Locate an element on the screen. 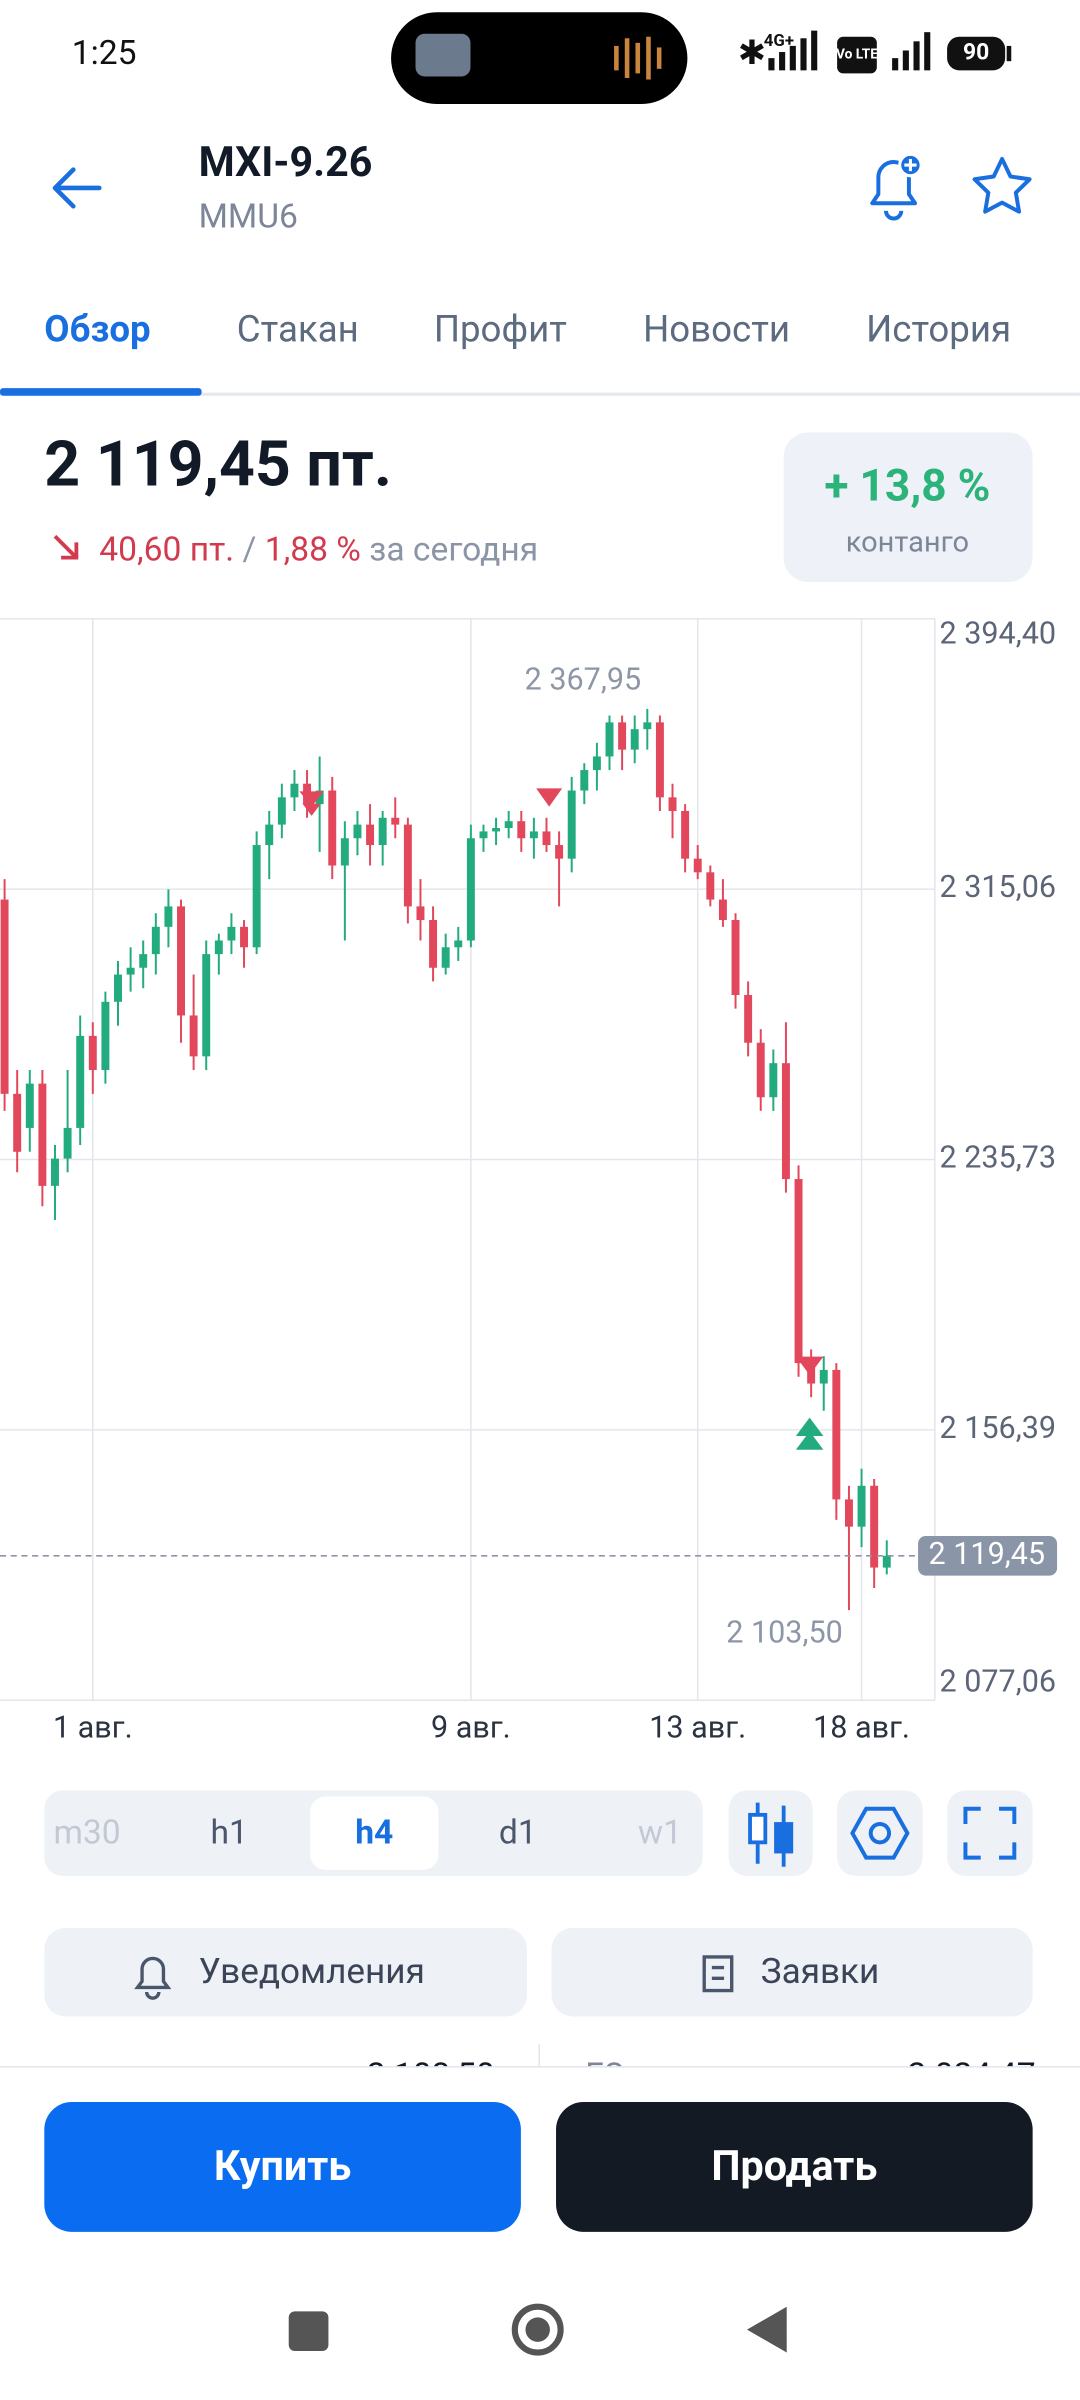 The image size is (1080, 2400). sell-label: Продать is located at coordinates (794, 2167).